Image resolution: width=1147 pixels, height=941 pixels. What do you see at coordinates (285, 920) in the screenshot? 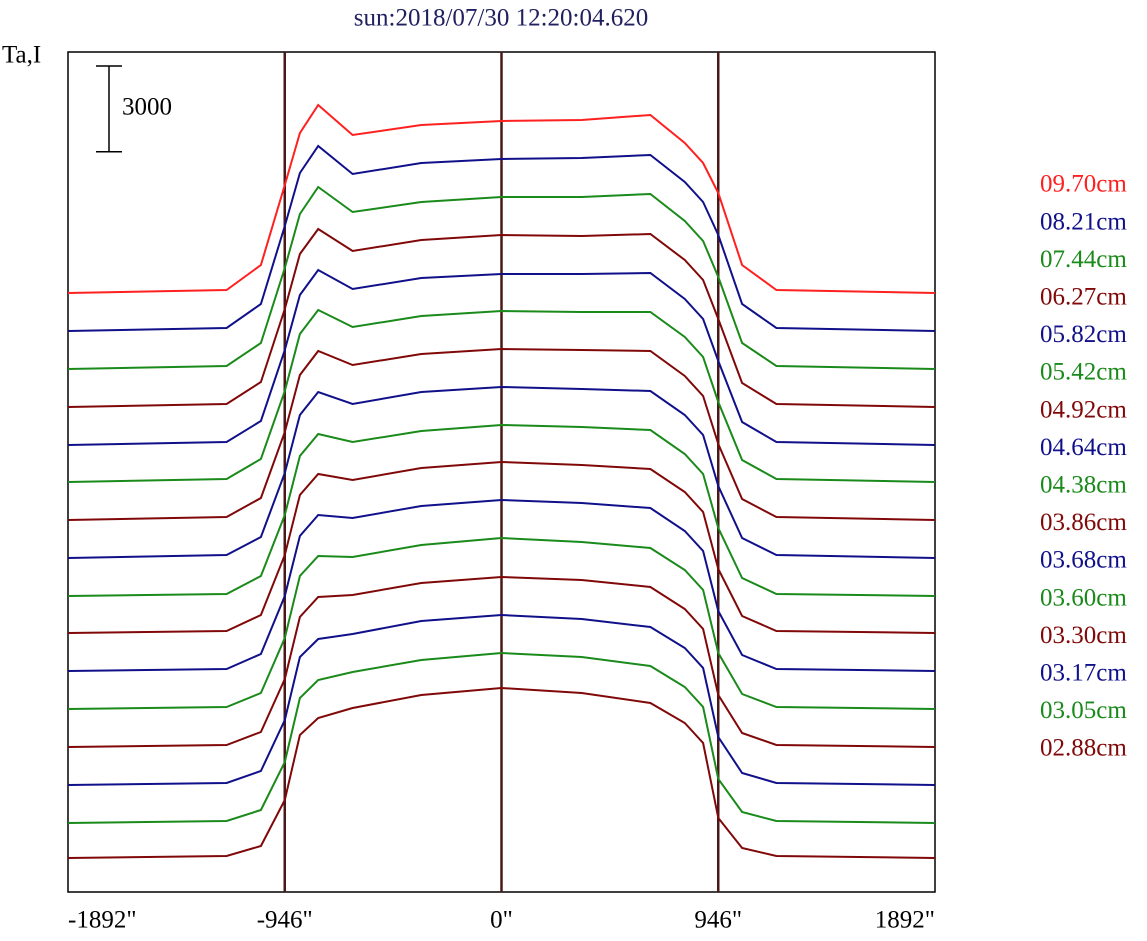
I see `x-tick-label: -946"` at bounding box center [285, 920].